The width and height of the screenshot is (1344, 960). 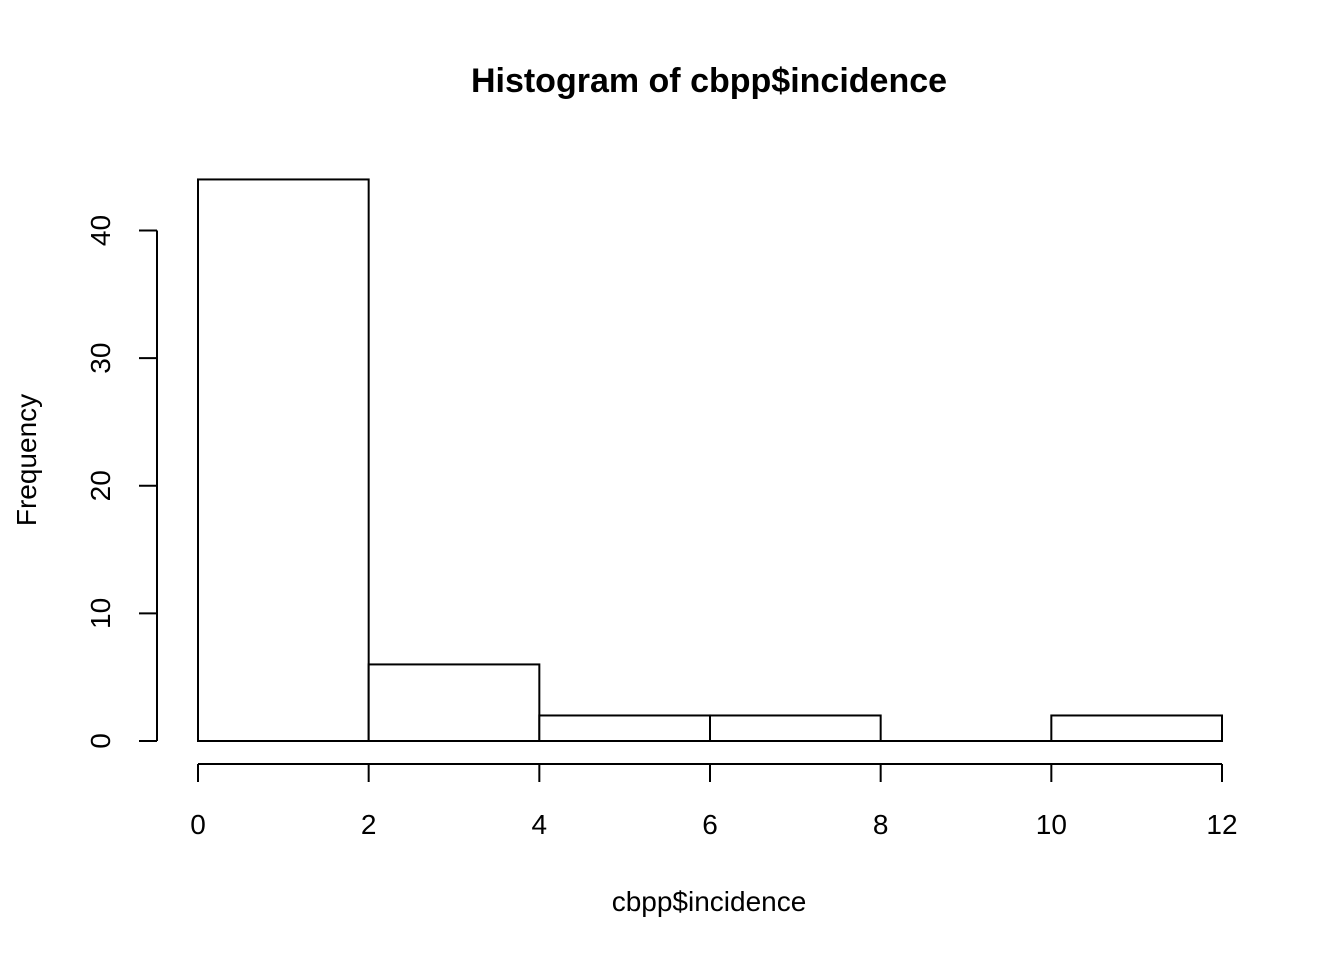 What do you see at coordinates (881, 824) in the screenshot?
I see `x-tick-label-4: 8` at bounding box center [881, 824].